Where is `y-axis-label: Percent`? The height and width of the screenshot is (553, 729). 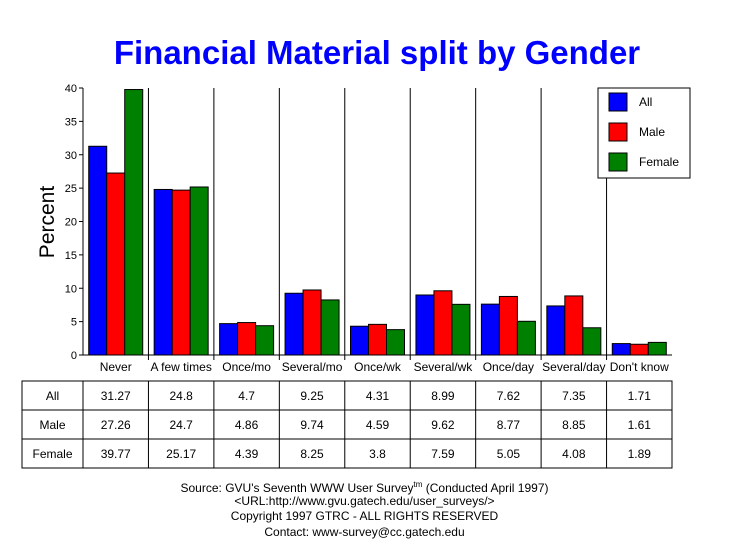 y-axis-label: Percent is located at coordinates (47, 222).